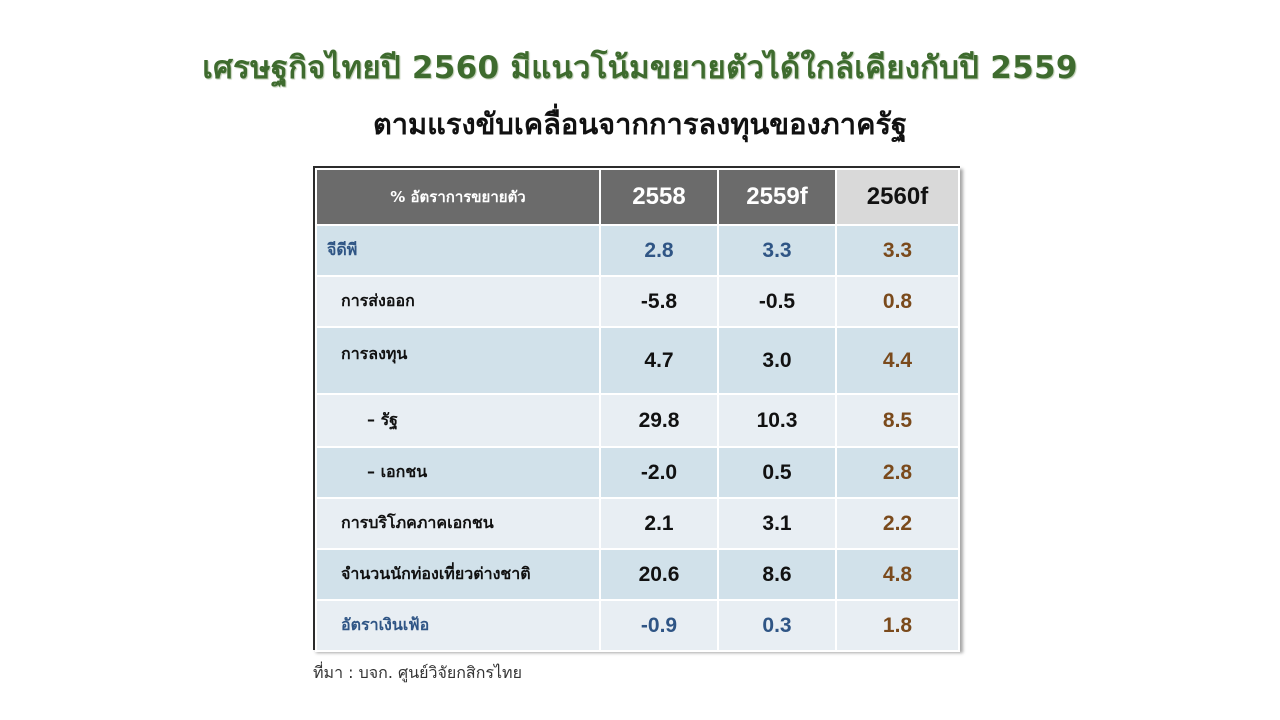 The height and width of the screenshot is (720, 1280). I want to click on cell-value: 1.8, so click(897, 625).